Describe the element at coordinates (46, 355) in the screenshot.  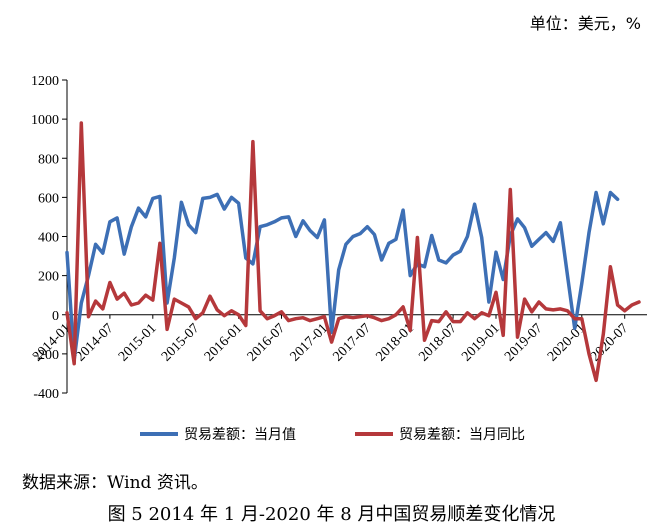
I see `y-tick-label: -200` at that location.